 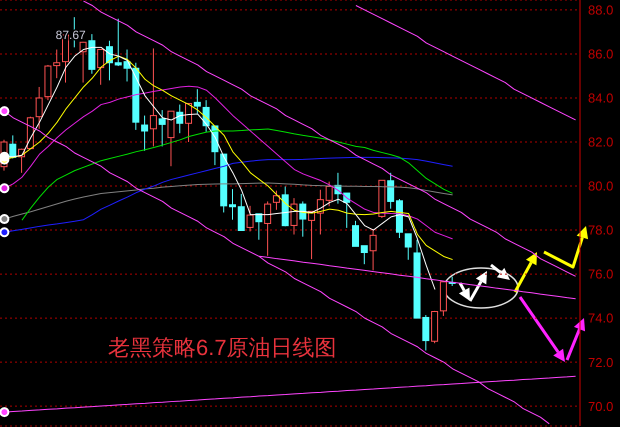 I want to click on y-tick-label: 76.0, so click(x=601, y=274).